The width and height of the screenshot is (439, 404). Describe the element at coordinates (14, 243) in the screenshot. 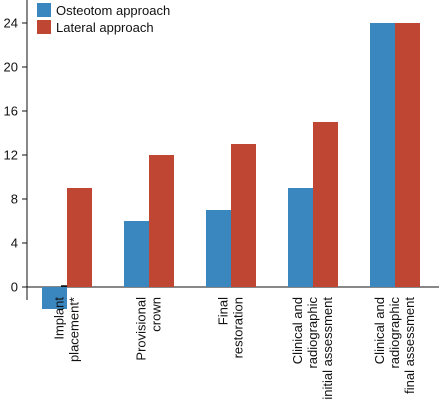

I see `y-tick-label: 4` at that location.